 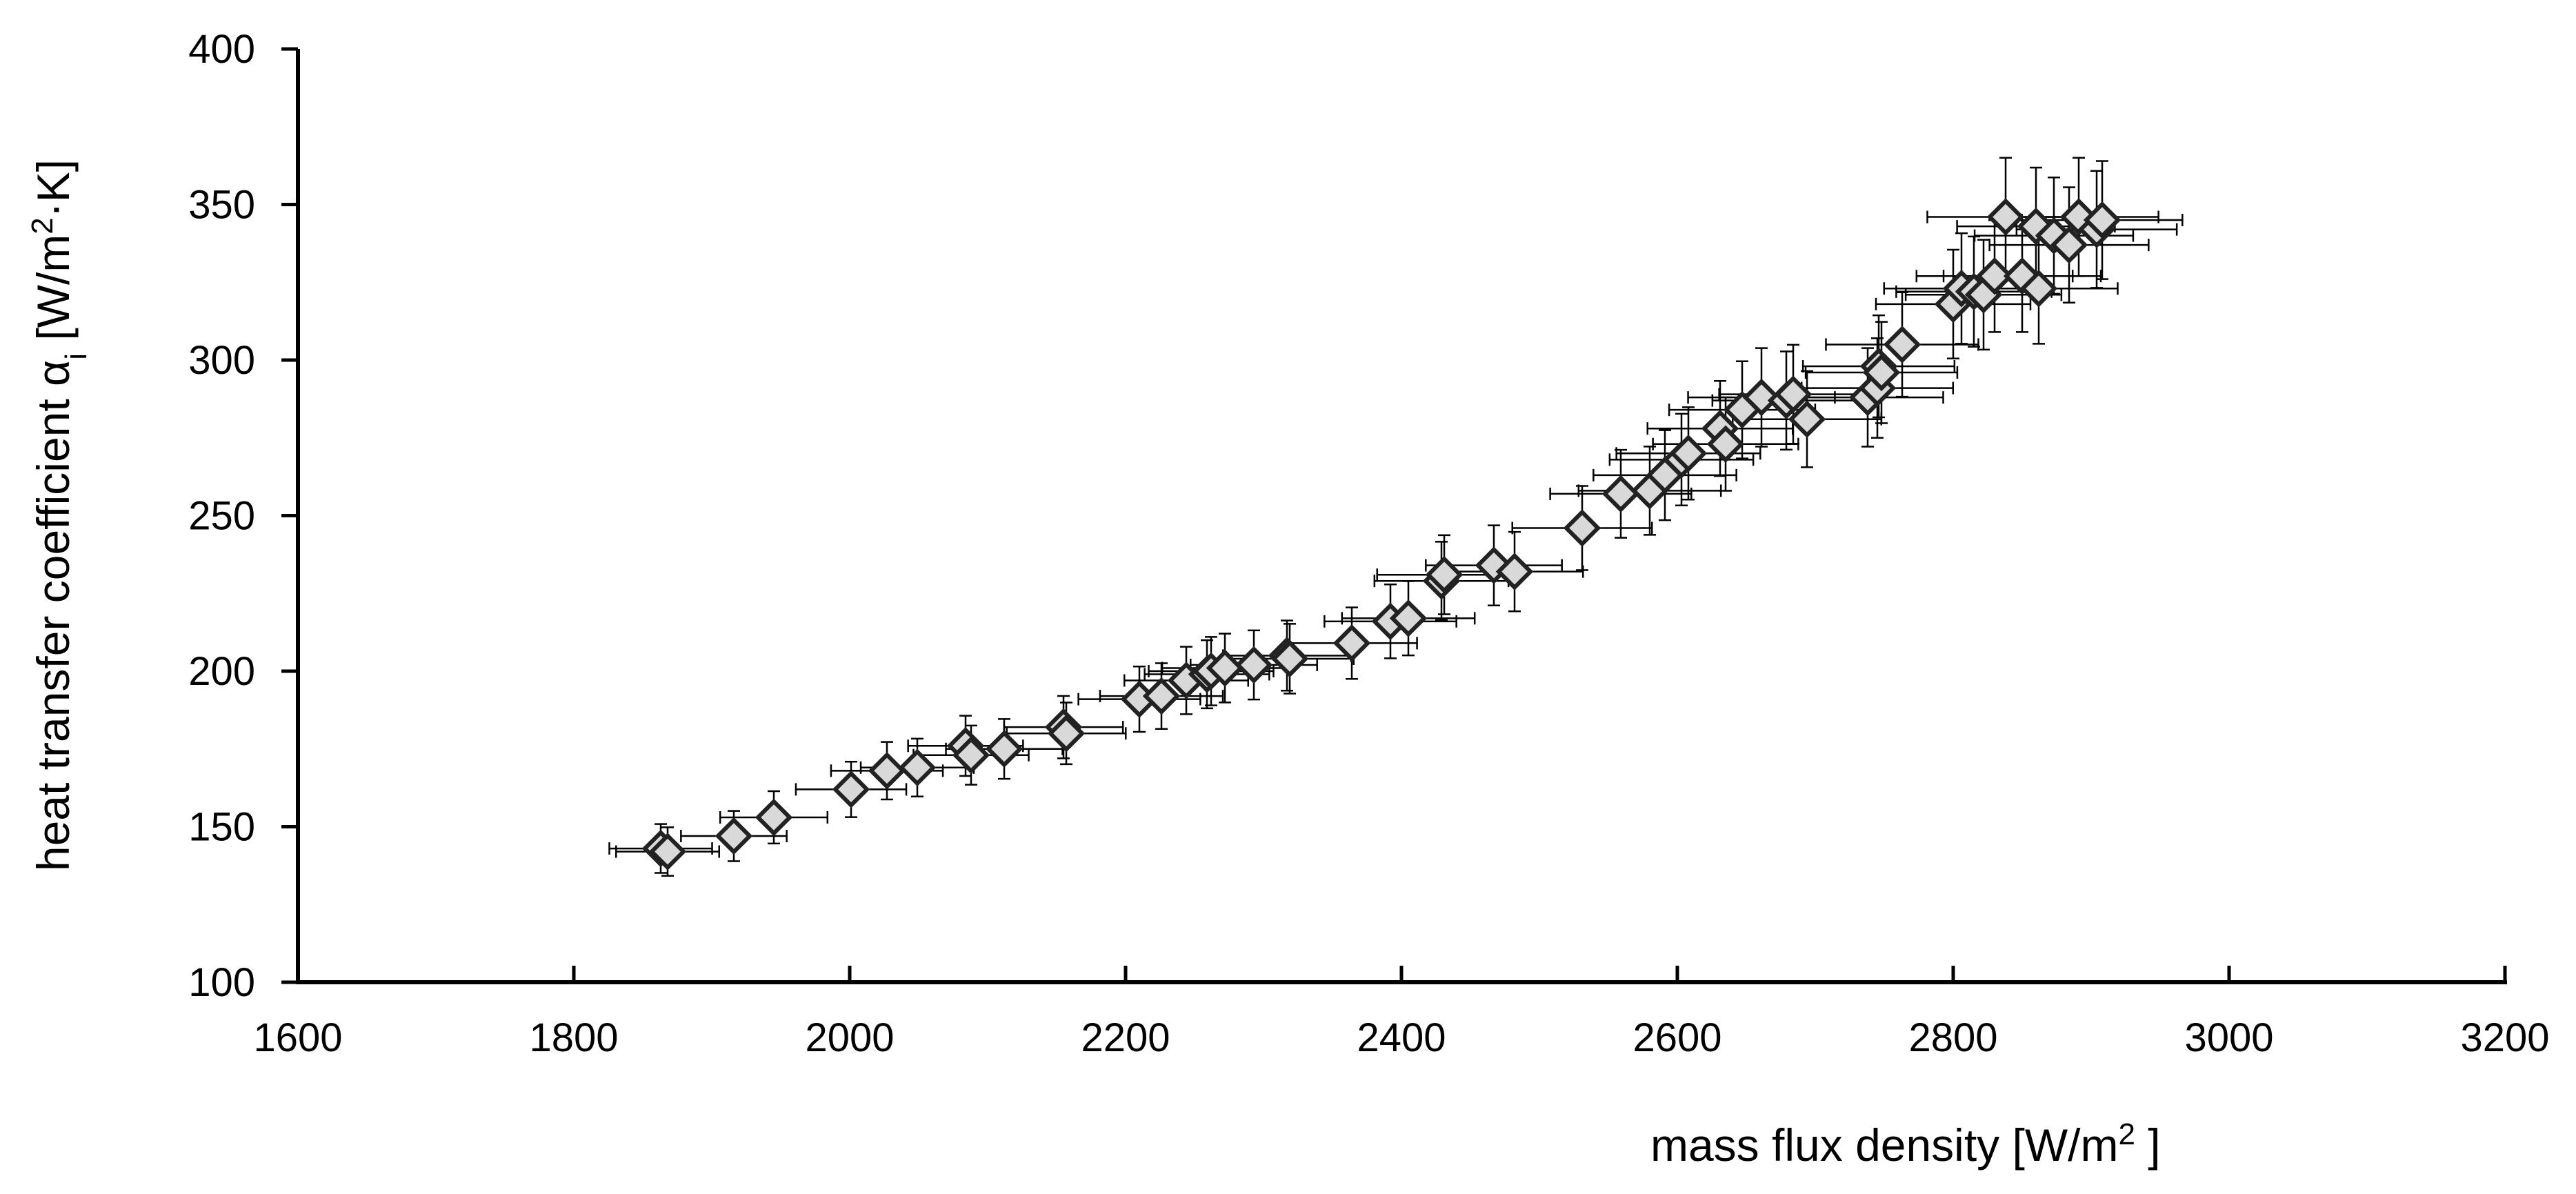 I want to click on y-tick-label: 150, so click(x=221, y=827).